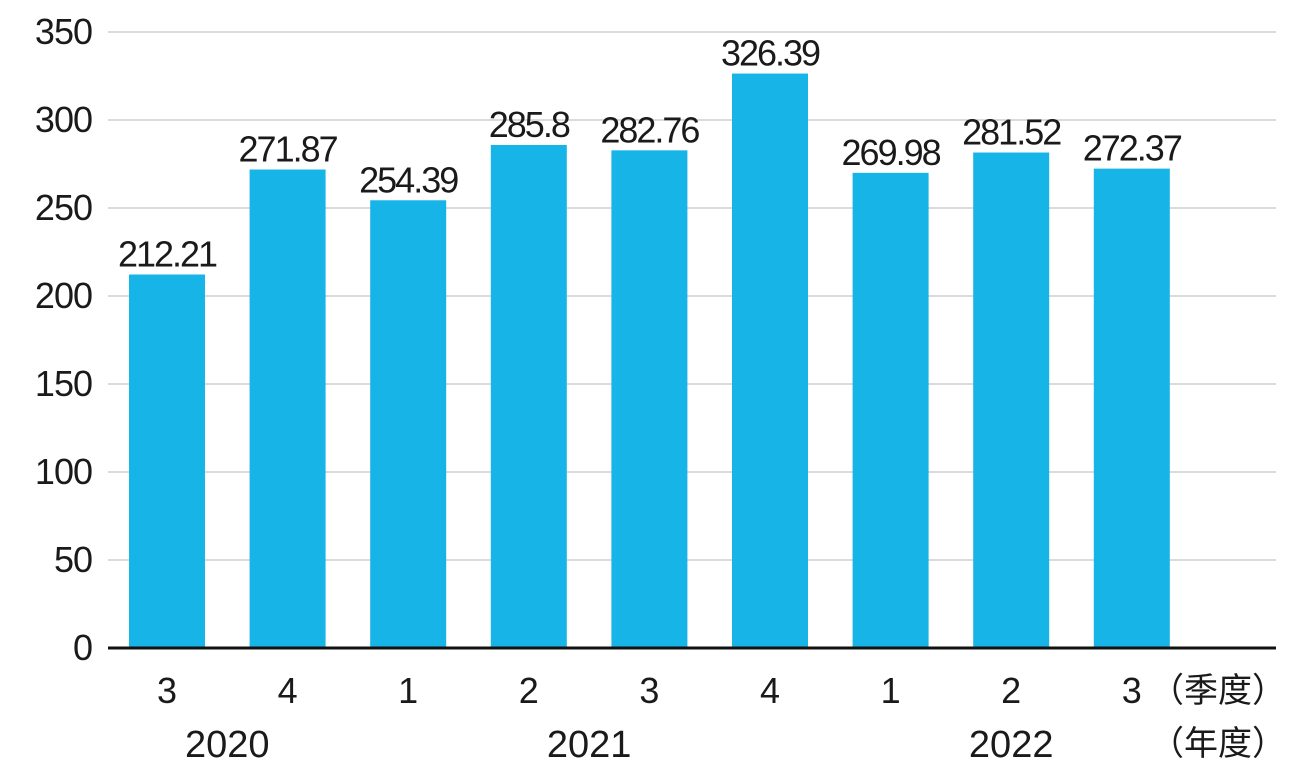  I want to click on quarter-unit-label: （季度）, so click(1218, 691).